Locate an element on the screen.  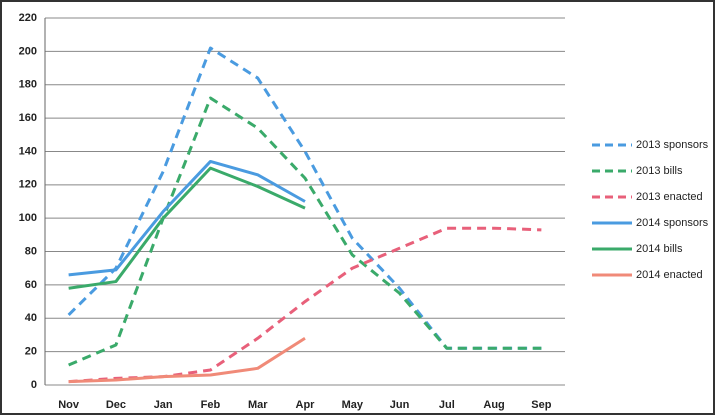
x-tick-label: Apr is located at coordinates (306, 405).